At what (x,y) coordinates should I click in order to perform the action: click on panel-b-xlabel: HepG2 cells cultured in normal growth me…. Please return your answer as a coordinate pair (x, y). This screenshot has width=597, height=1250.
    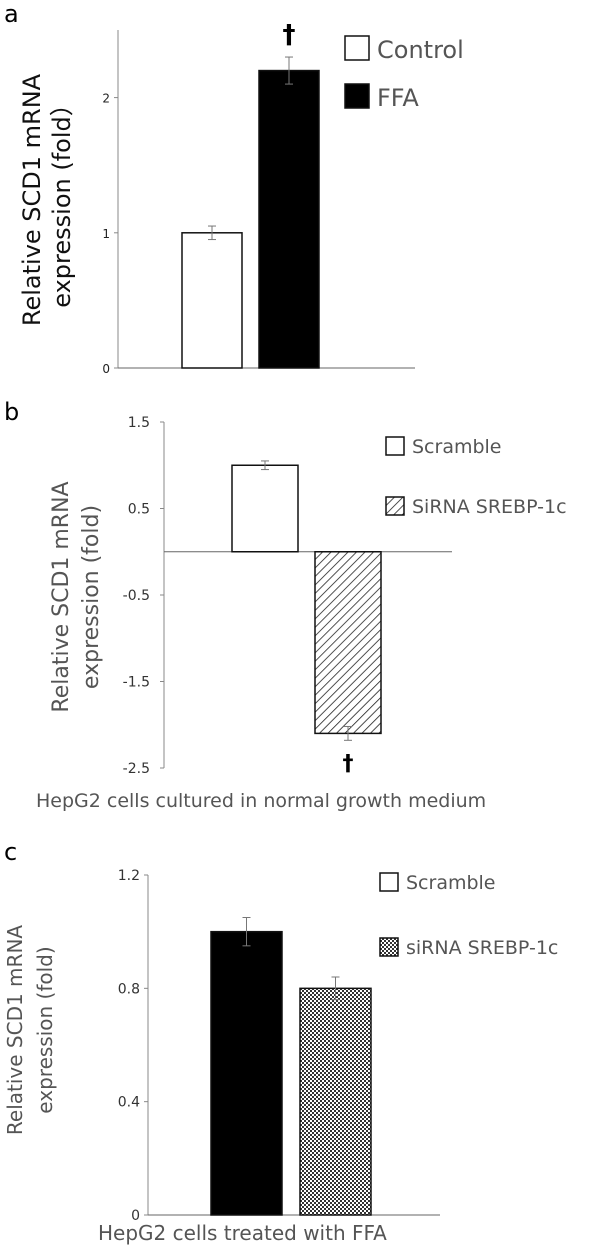
    Looking at the image, I should click on (261, 801).